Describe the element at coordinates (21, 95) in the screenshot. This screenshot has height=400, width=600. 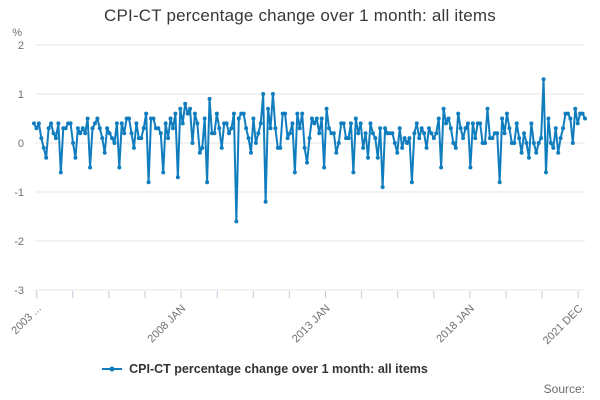
I see `y-axis-tick-label: 1` at that location.